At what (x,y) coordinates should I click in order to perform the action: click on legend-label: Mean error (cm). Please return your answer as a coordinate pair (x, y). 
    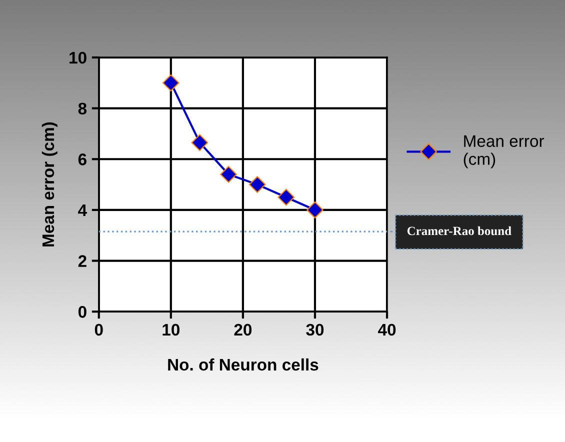
    Looking at the image, I should click on (504, 151).